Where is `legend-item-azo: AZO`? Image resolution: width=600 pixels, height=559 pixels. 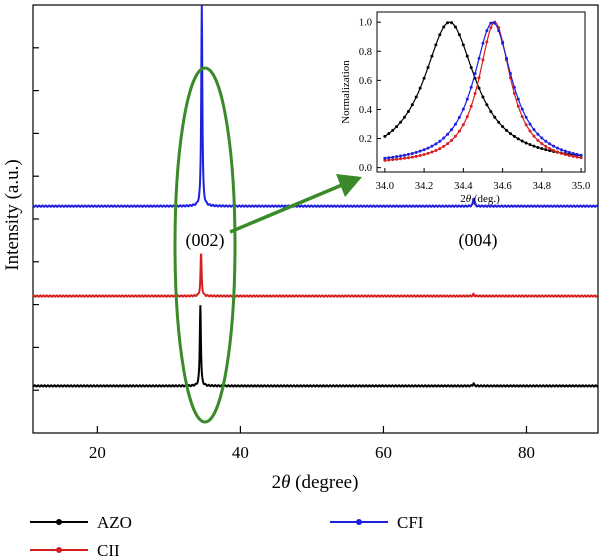
legend-item-azo: AZO is located at coordinates (81, 522).